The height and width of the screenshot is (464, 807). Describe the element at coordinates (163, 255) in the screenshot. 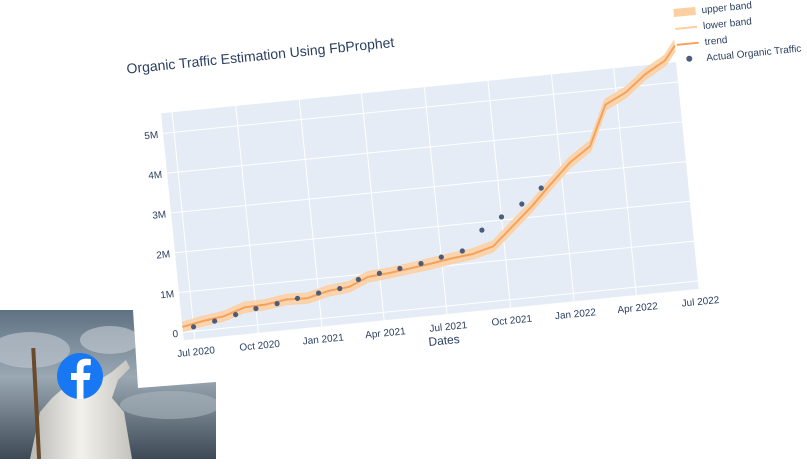

I see `y-tick-label: 2M` at that location.